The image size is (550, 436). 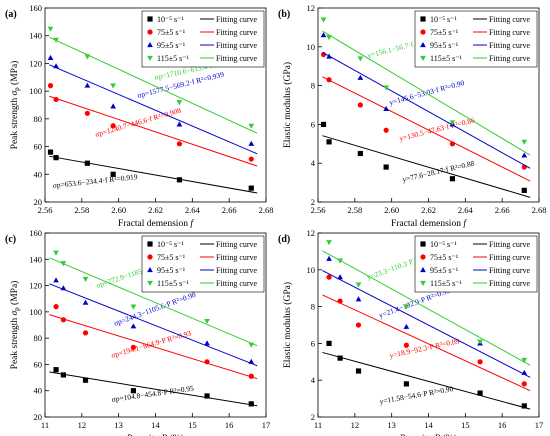 I want to click on y-tick-label: 40, so click(x=38, y=391).